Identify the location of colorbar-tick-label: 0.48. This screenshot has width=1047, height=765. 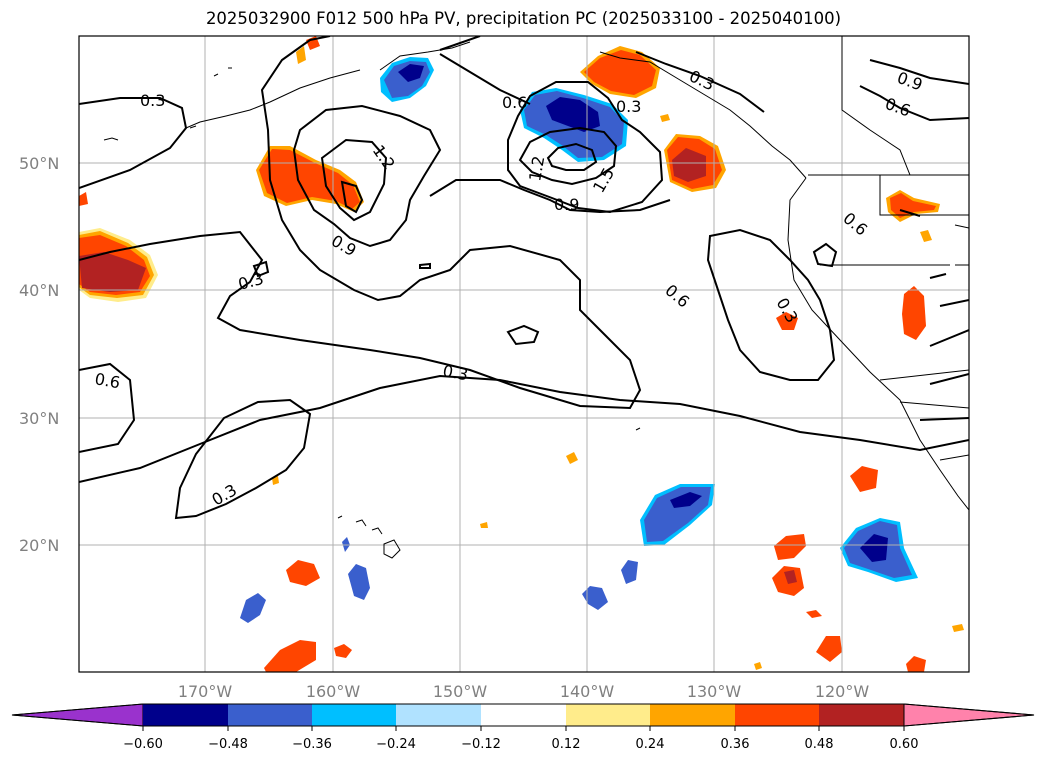
(819, 744).